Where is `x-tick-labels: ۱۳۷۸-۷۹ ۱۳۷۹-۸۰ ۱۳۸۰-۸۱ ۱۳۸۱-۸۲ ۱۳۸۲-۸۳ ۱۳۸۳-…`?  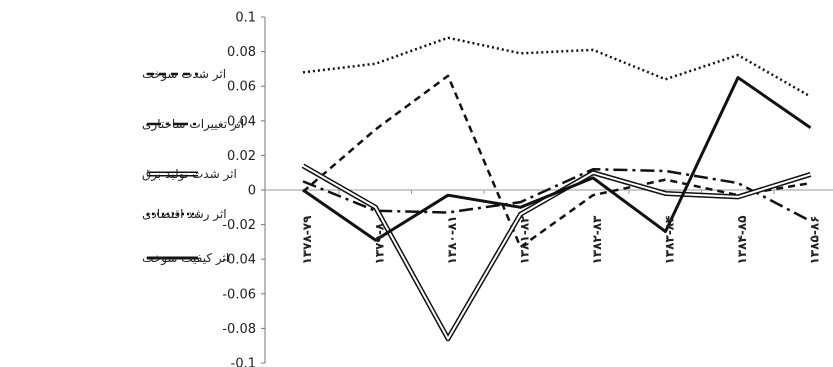 x-tick-labels: ۱۳۷۸-۷۹ ۱۳۷۹-۸۰ ۱۳۸۰-۸۱ ۱۳۸۱-۸۲ ۱۳۸۲-۸۳ ۱۳۸۳-… is located at coordinates (561, 240).